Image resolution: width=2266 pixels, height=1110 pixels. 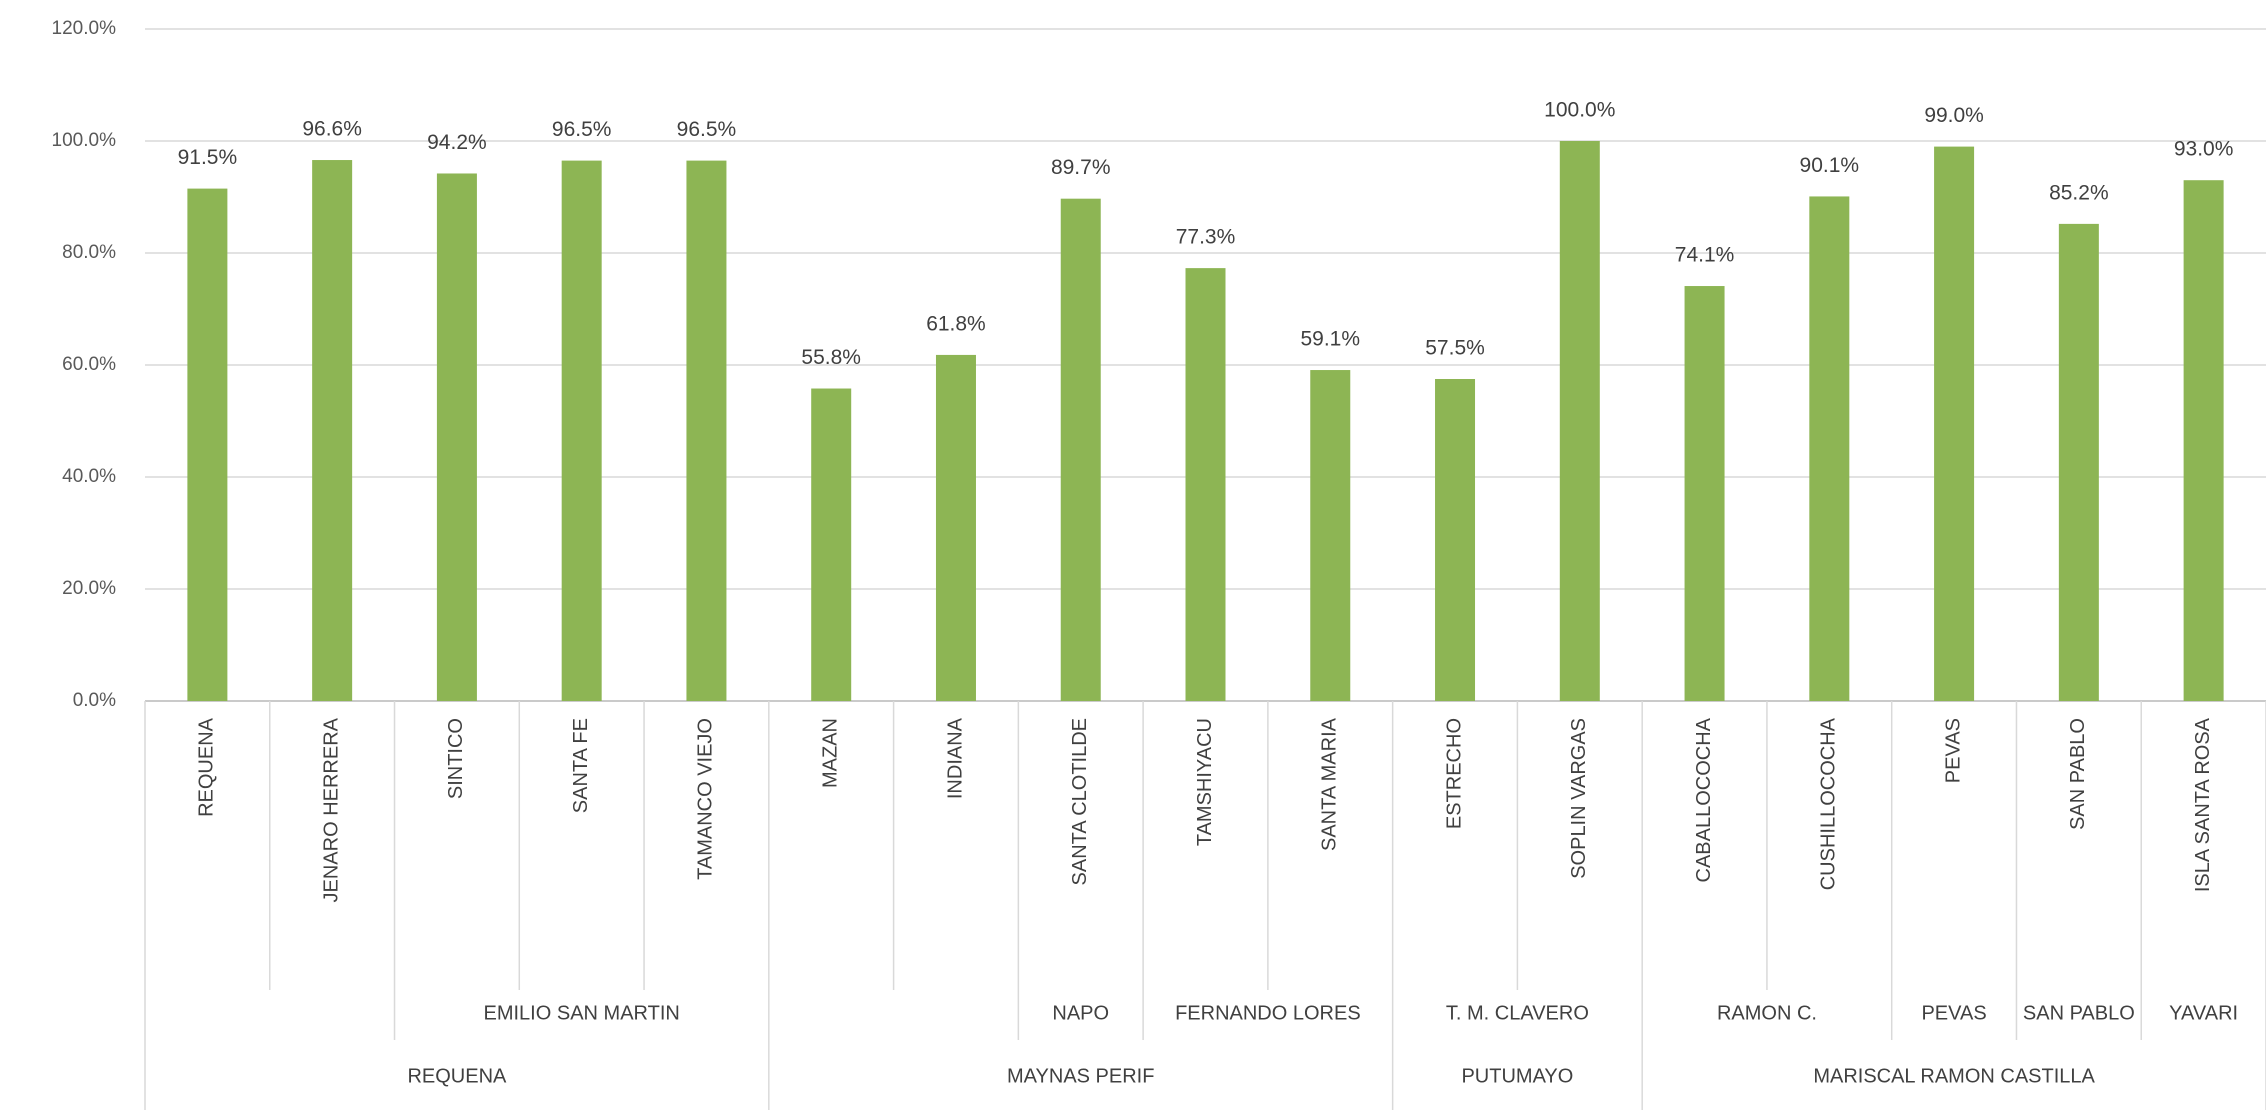 What do you see at coordinates (332, 129) in the screenshot?
I see `value-label: 96.6%` at bounding box center [332, 129].